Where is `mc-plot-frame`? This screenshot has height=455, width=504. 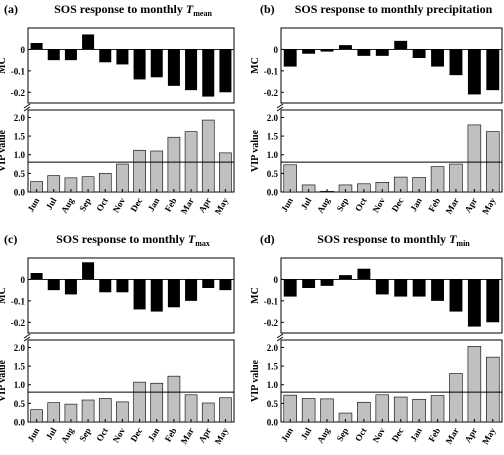 mc-plot-frame is located at coordinates (391, 295).